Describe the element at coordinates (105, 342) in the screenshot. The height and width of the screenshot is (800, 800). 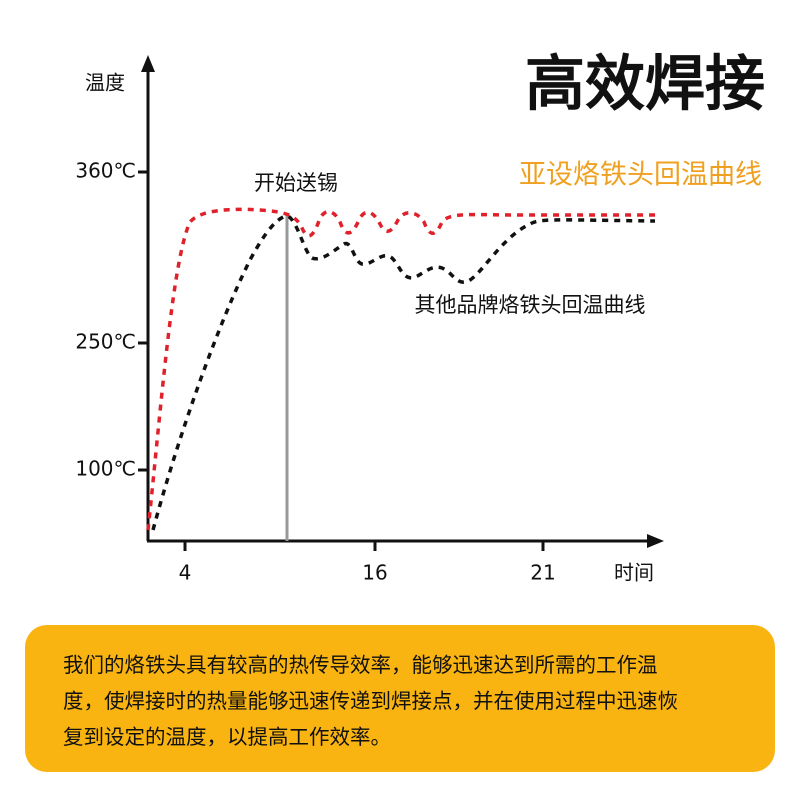
I see `y-tick-label: 250℃` at that location.